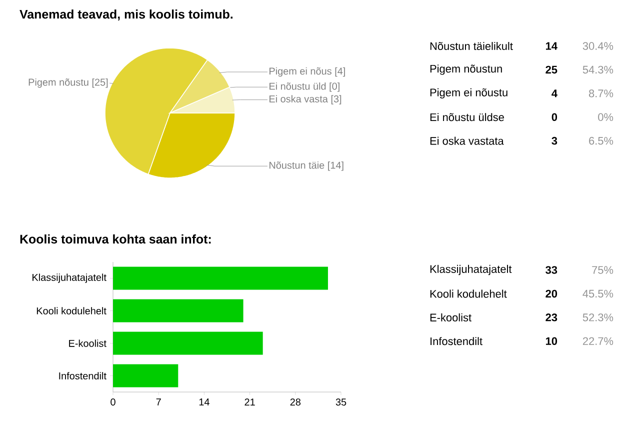 The width and height of the screenshot is (637, 431). I want to click on x-tick-label: 7, so click(158, 402).